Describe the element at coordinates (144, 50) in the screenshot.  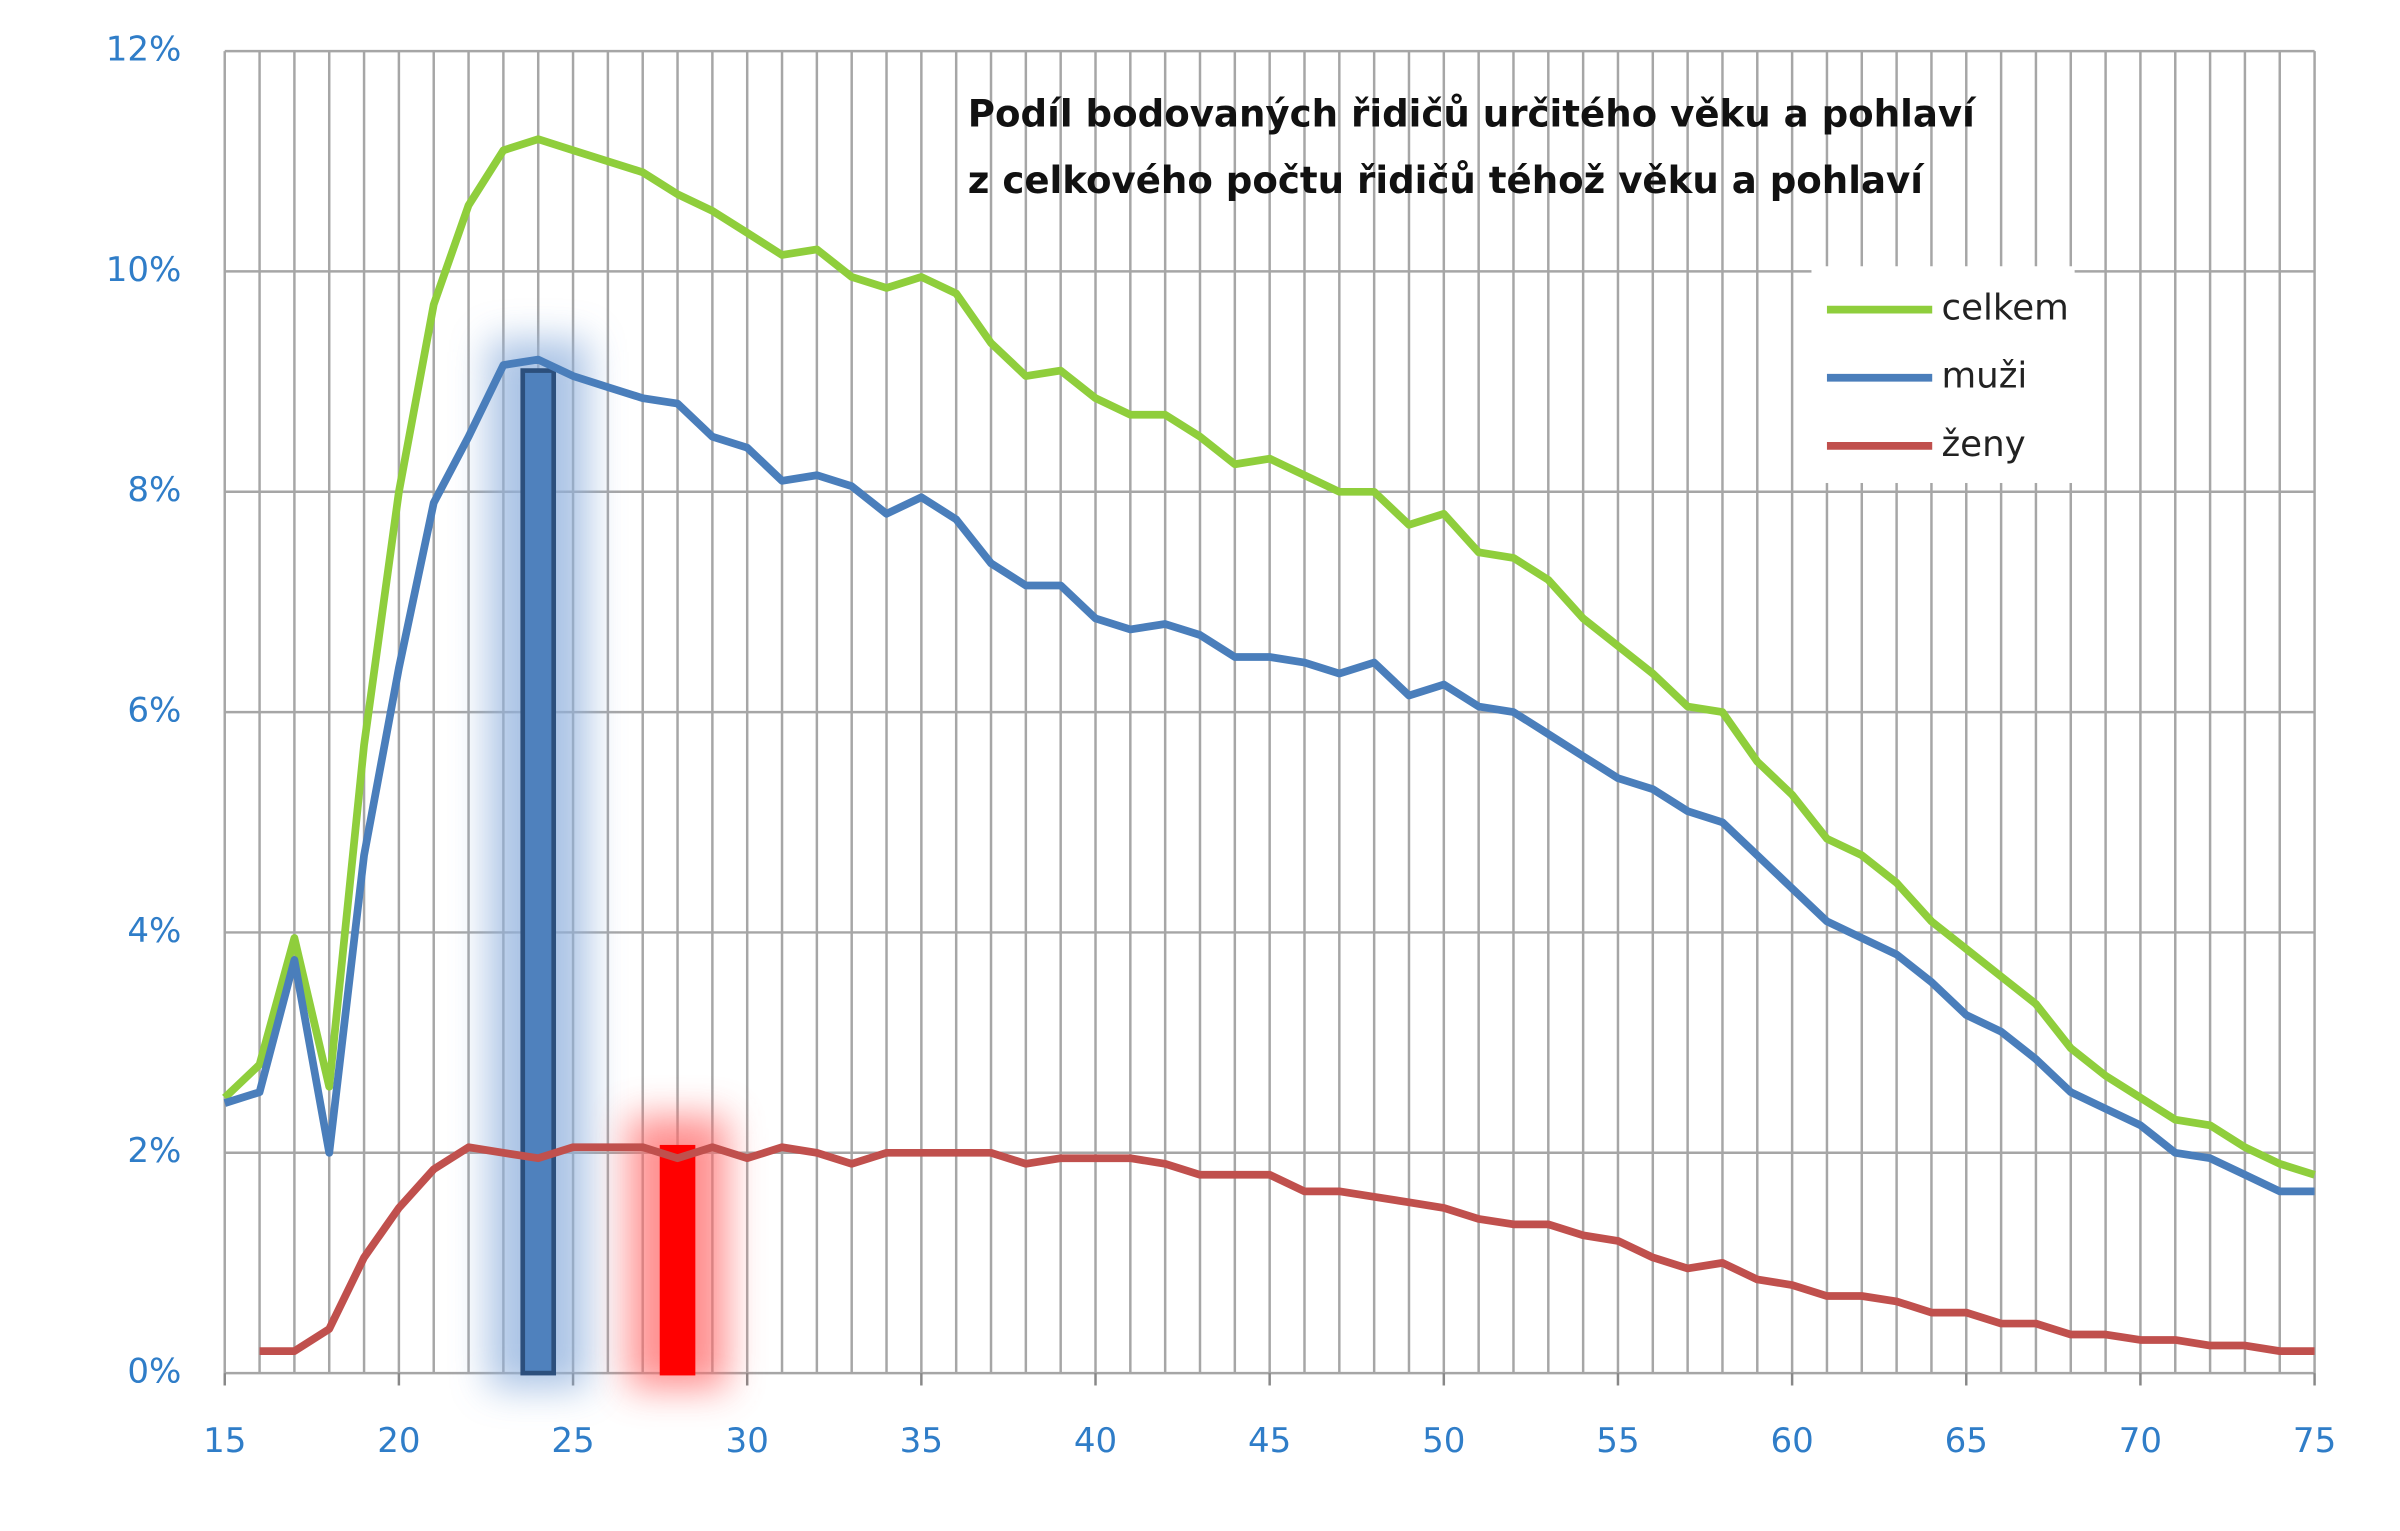
I see `y-tick-label: 12%` at that location.